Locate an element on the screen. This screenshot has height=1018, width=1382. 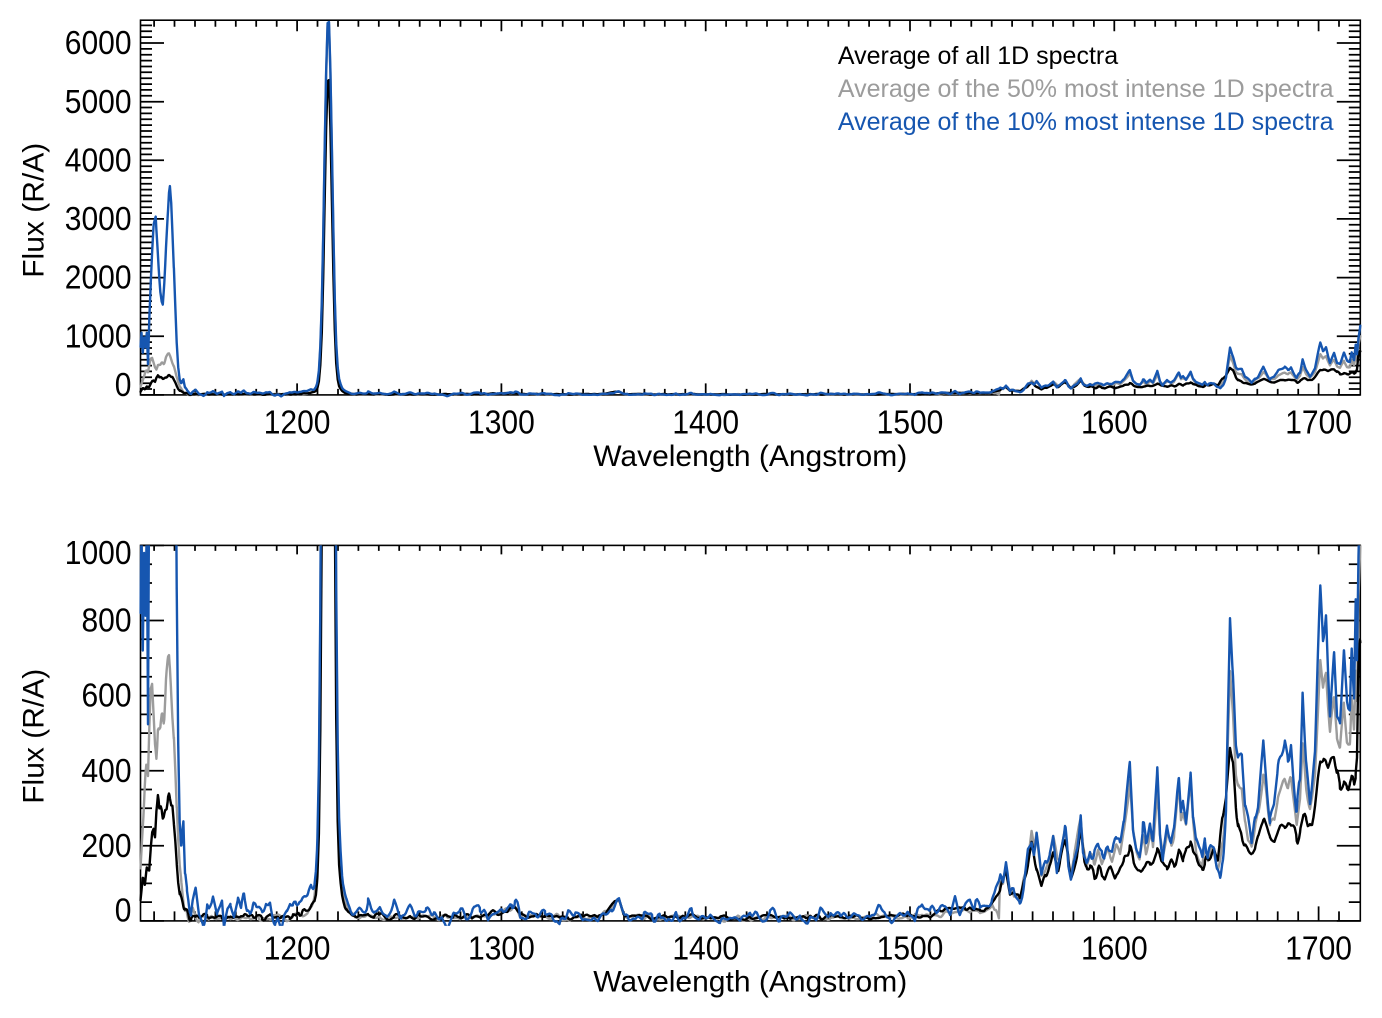
svg-text: 2000 is located at coordinates (98, 278).